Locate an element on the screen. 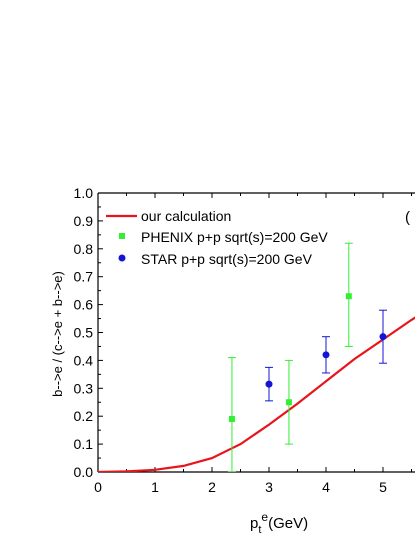 This screenshot has width=415, height=537. y-axis-label: b-->e / (c-->e + b-->e) is located at coordinates (57, 334).